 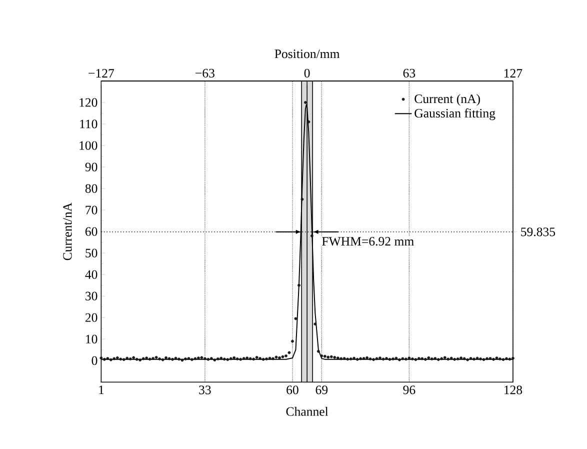 What do you see at coordinates (447, 100) in the screenshot?
I see `legend-label: Current (nA)` at bounding box center [447, 100].